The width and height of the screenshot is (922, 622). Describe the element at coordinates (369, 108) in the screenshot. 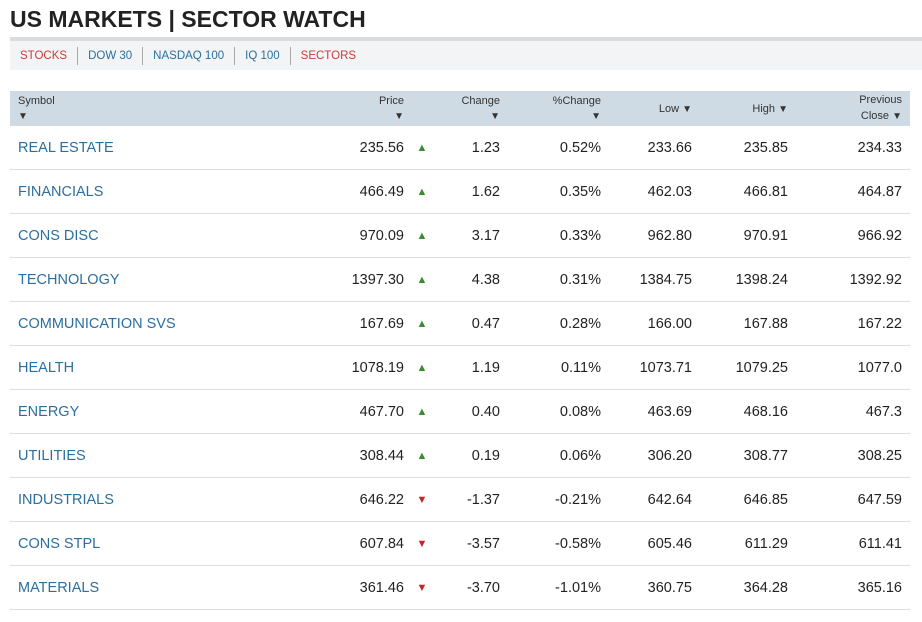

I see `sort-price: Price ▼` at that location.